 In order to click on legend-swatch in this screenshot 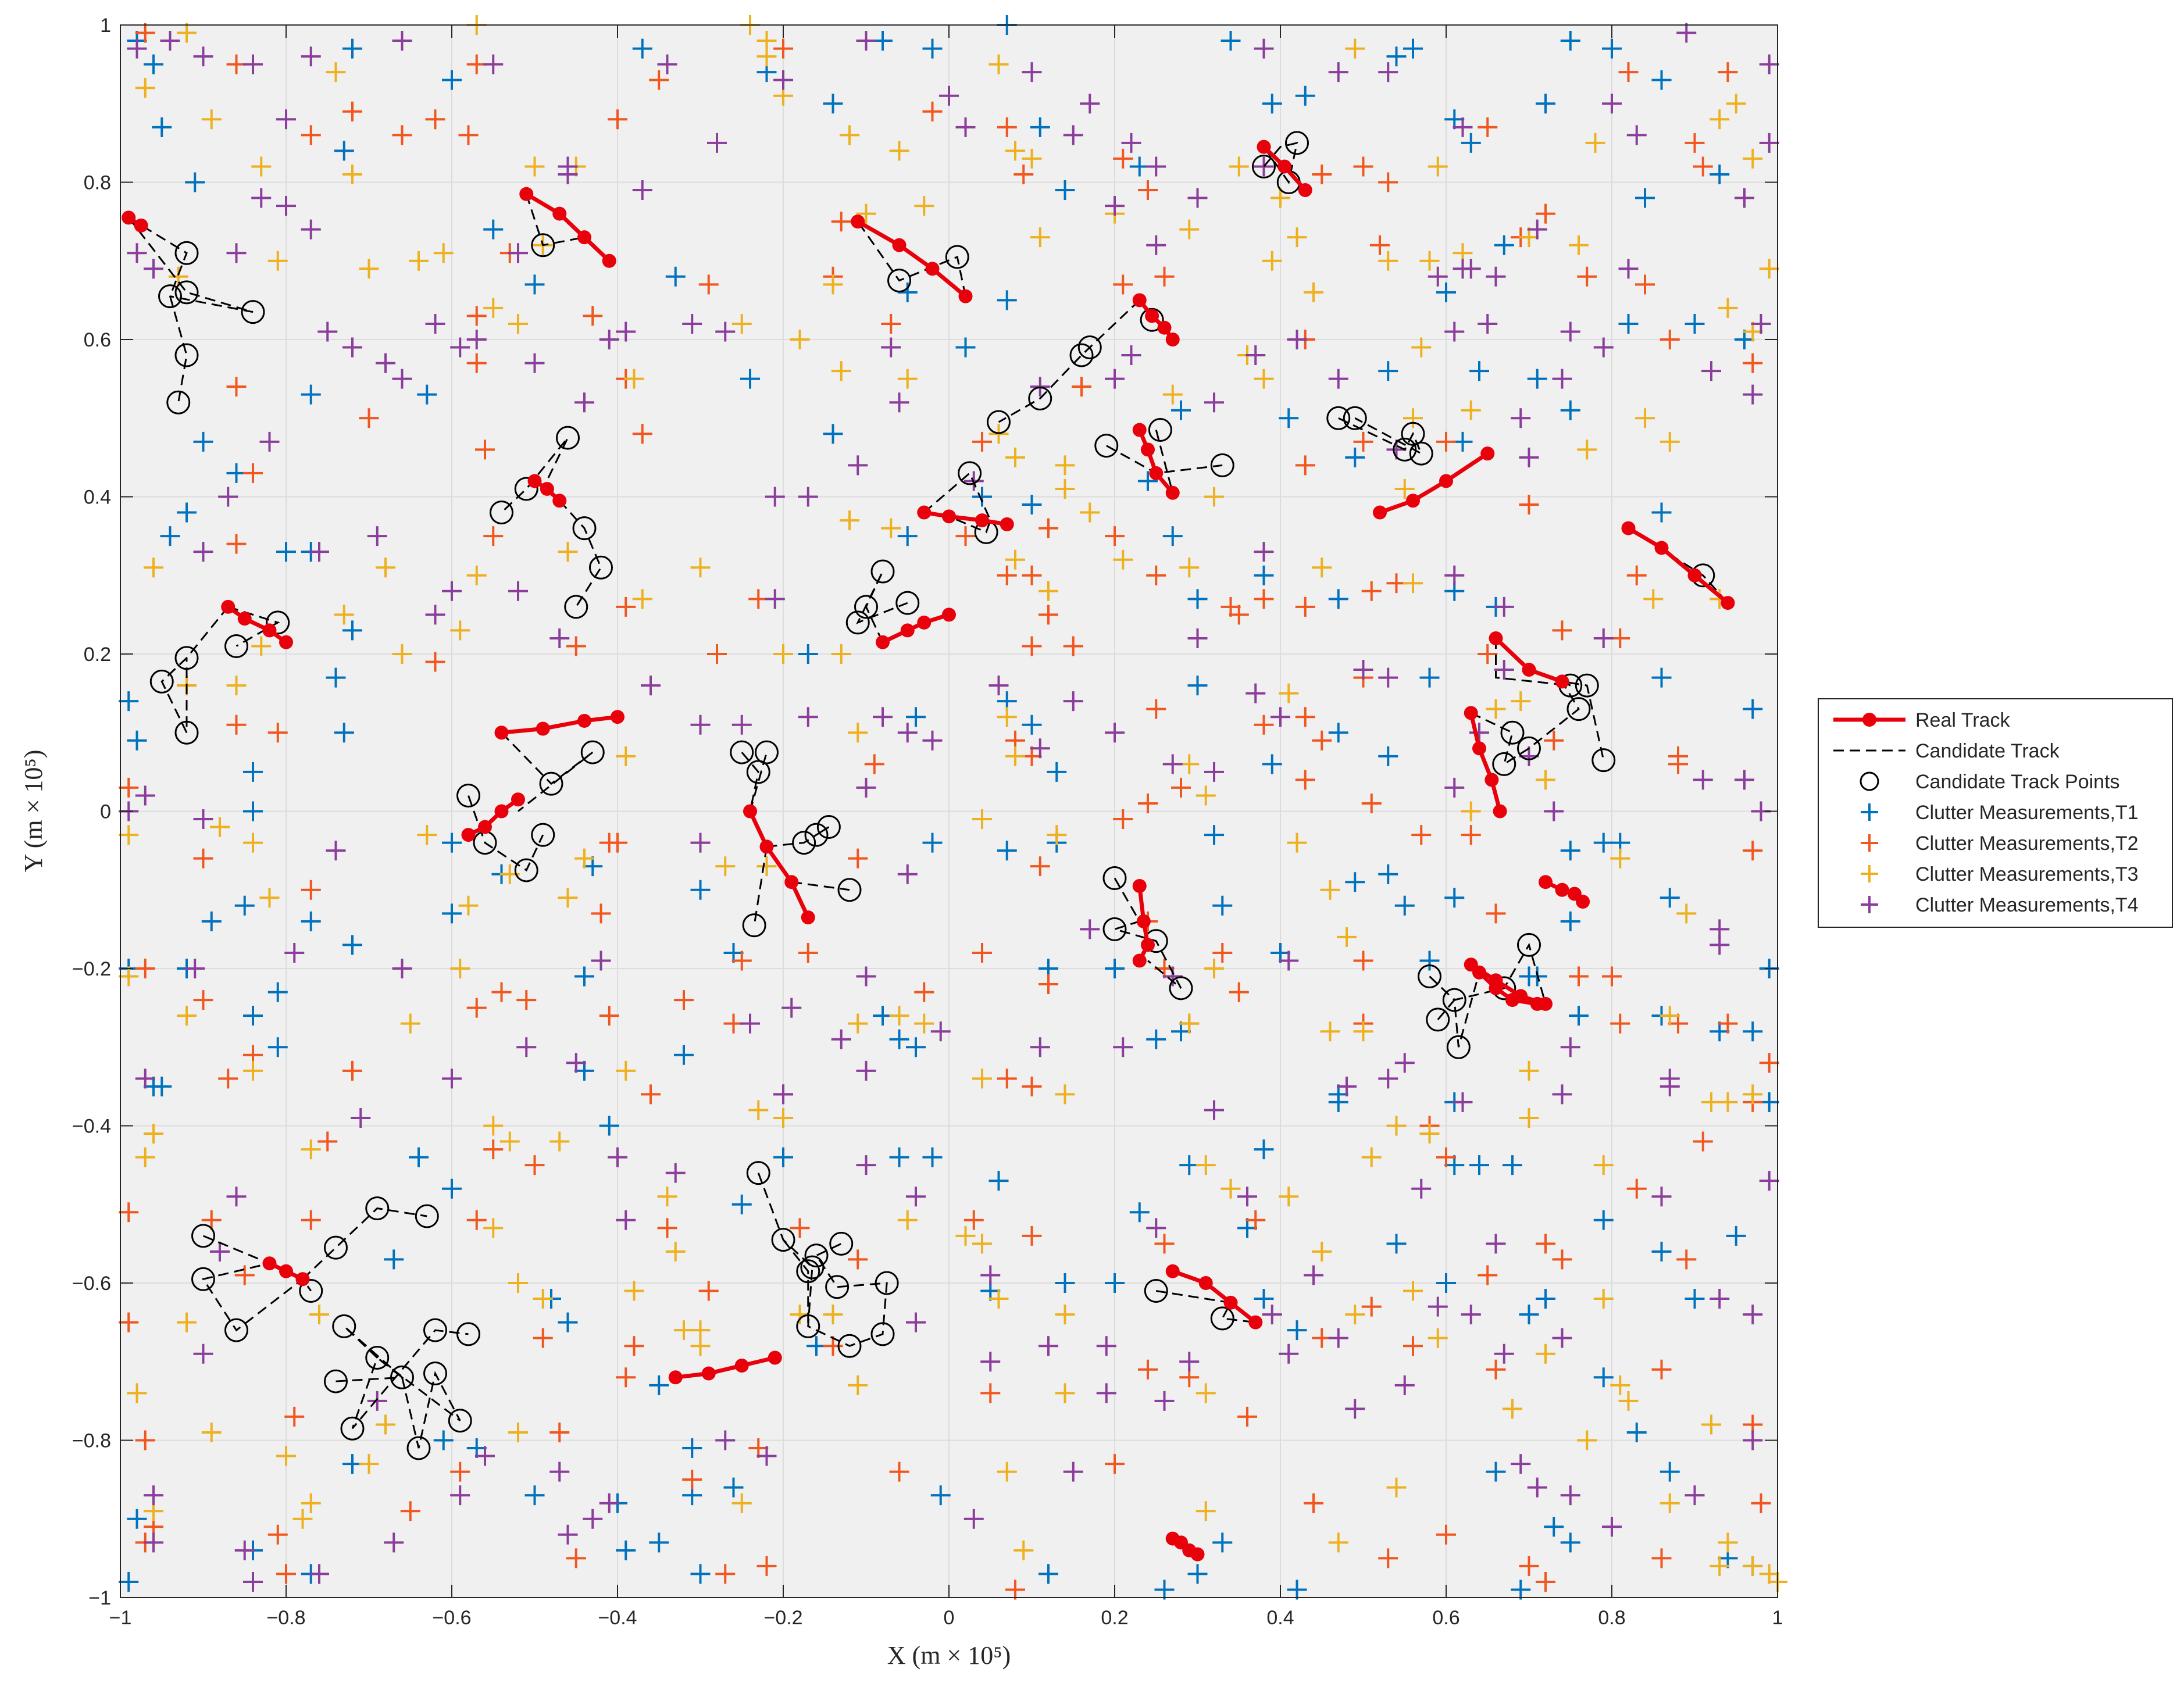, I will do `click(1870, 812)`.